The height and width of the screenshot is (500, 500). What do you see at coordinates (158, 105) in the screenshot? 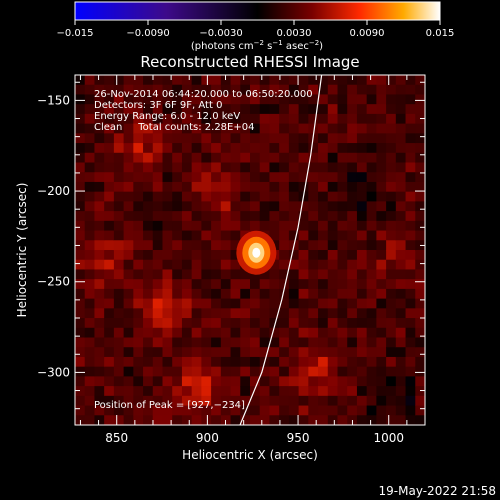
I see `annotation-detectors: Detectors: 3F 6F 9F, Att 0` at bounding box center [158, 105].